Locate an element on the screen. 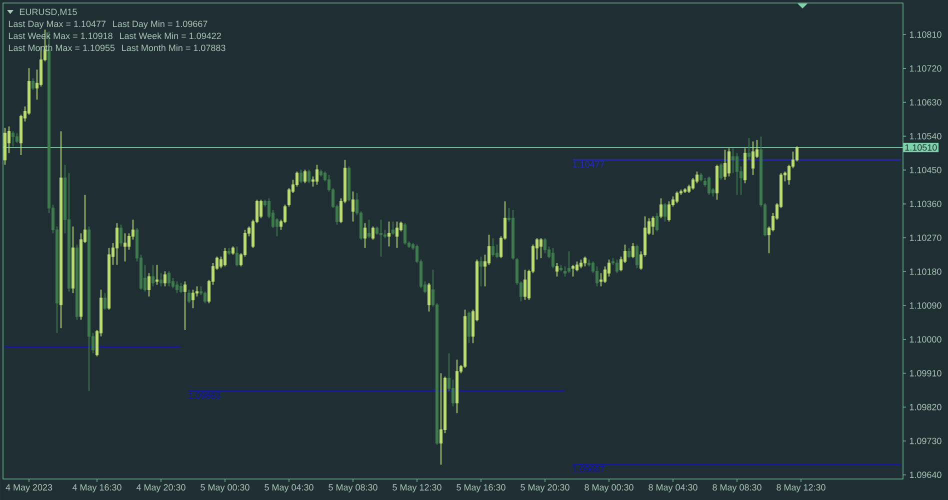  y-tick-label: 1.10450 is located at coordinates (926, 170).